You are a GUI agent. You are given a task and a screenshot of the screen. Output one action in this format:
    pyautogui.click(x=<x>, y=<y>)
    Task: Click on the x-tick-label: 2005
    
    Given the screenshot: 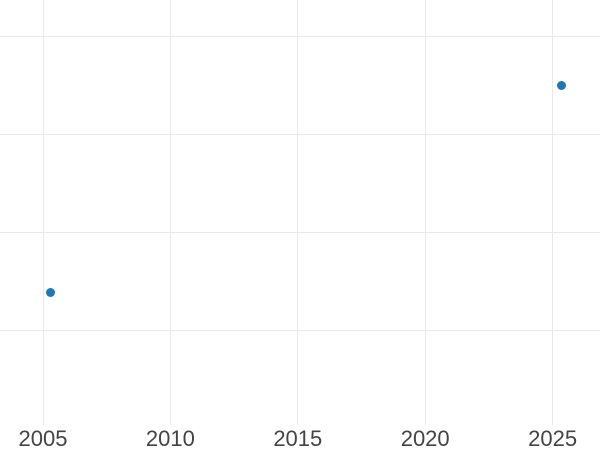 What is the action you would take?
    pyautogui.click(x=43, y=438)
    